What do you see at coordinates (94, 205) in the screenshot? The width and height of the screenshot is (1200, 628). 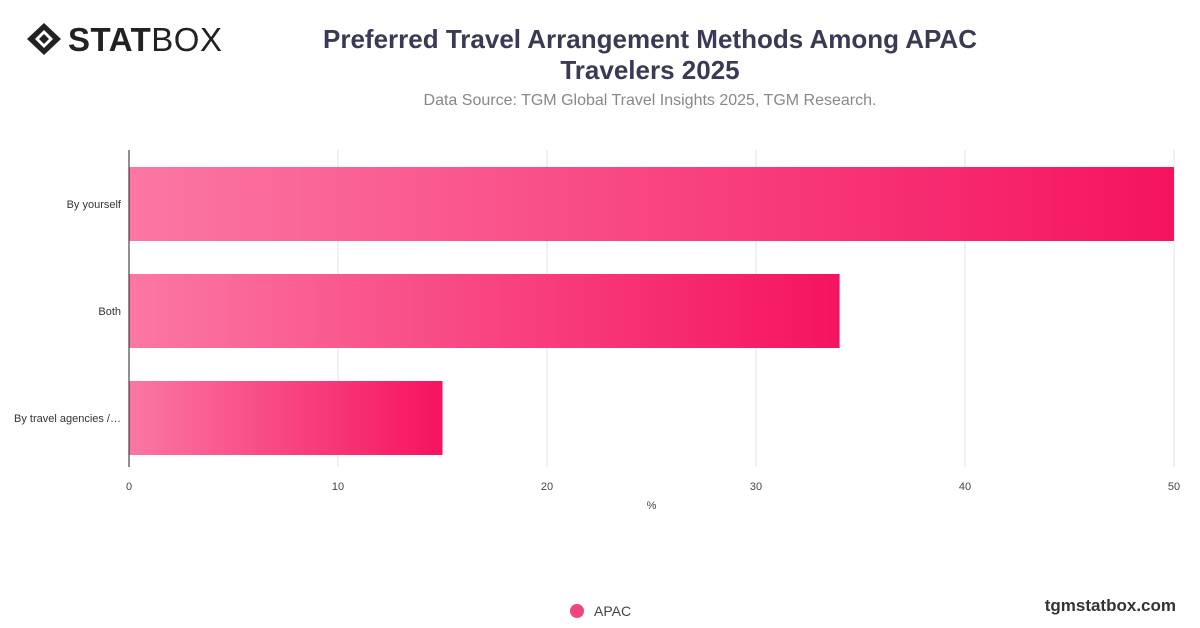 I see `category-label: By yourself` at bounding box center [94, 205].